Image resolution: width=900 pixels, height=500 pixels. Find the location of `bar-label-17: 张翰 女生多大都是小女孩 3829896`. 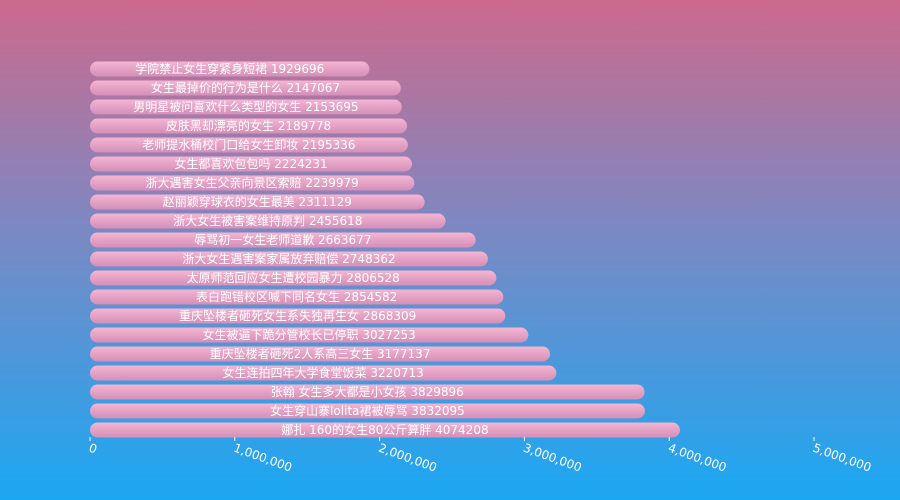

bar-label-17: 张翰 女生多大都是小女孩 3829896 is located at coordinates (367, 391).